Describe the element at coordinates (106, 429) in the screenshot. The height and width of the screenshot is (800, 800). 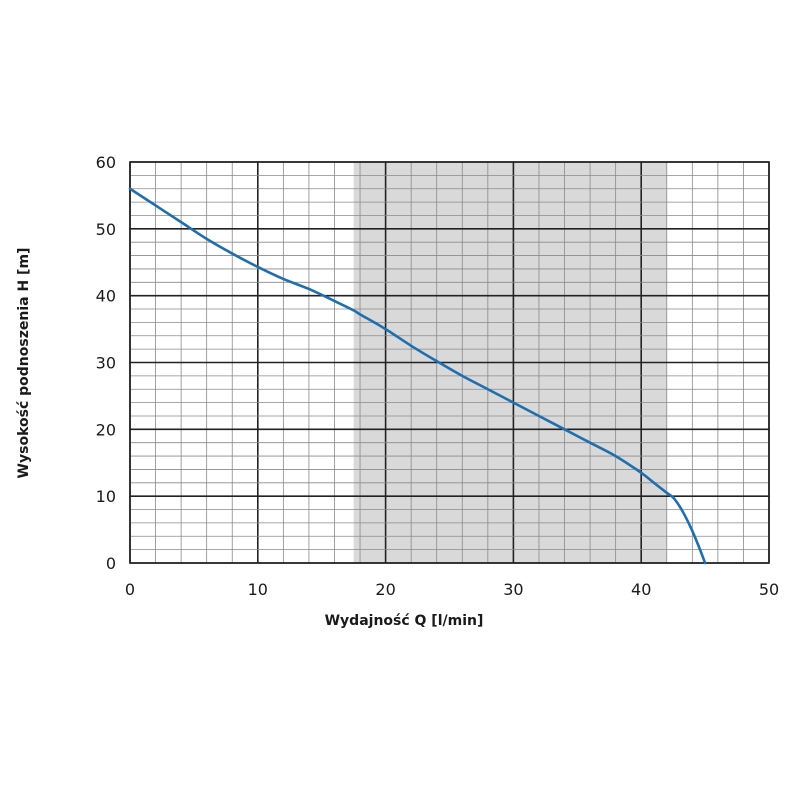
I see `y-tick-label: 20` at that location.